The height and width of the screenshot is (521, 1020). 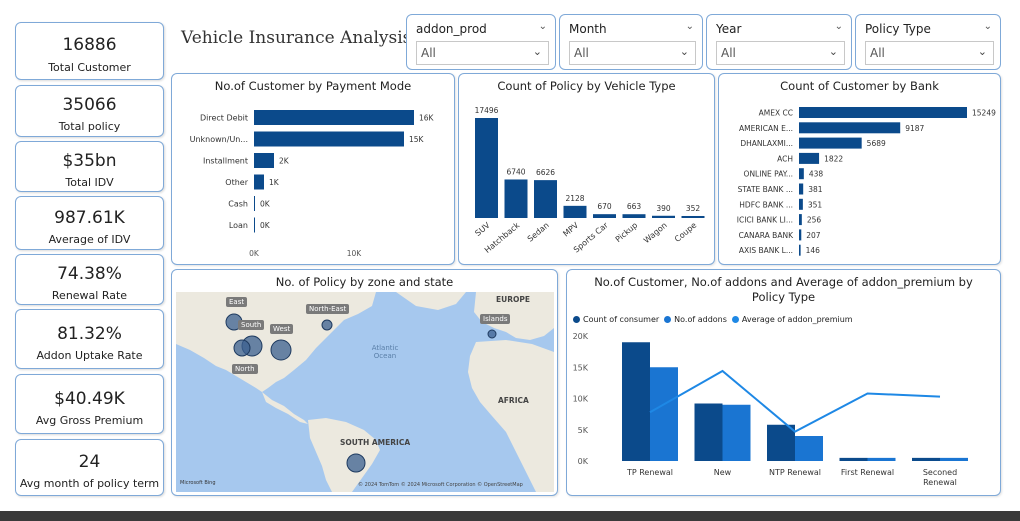 What do you see at coordinates (89, 67) in the screenshot?
I see `kpi-label: Total Customer` at bounding box center [89, 67].